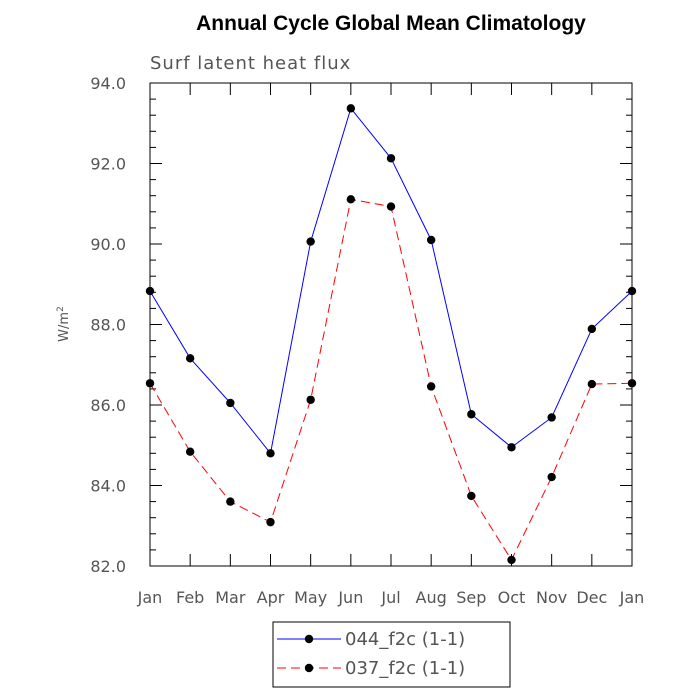 This screenshot has width=700, height=700. What do you see at coordinates (108, 164) in the screenshot?
I see `y-tick-label: 92.0` at bounding box center [108, 164].